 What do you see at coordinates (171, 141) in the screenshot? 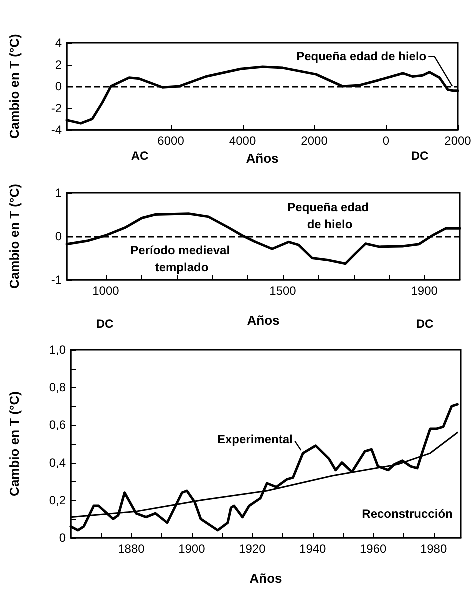
I see `x-tick-label: 6000` at bounding box center [171, 141].